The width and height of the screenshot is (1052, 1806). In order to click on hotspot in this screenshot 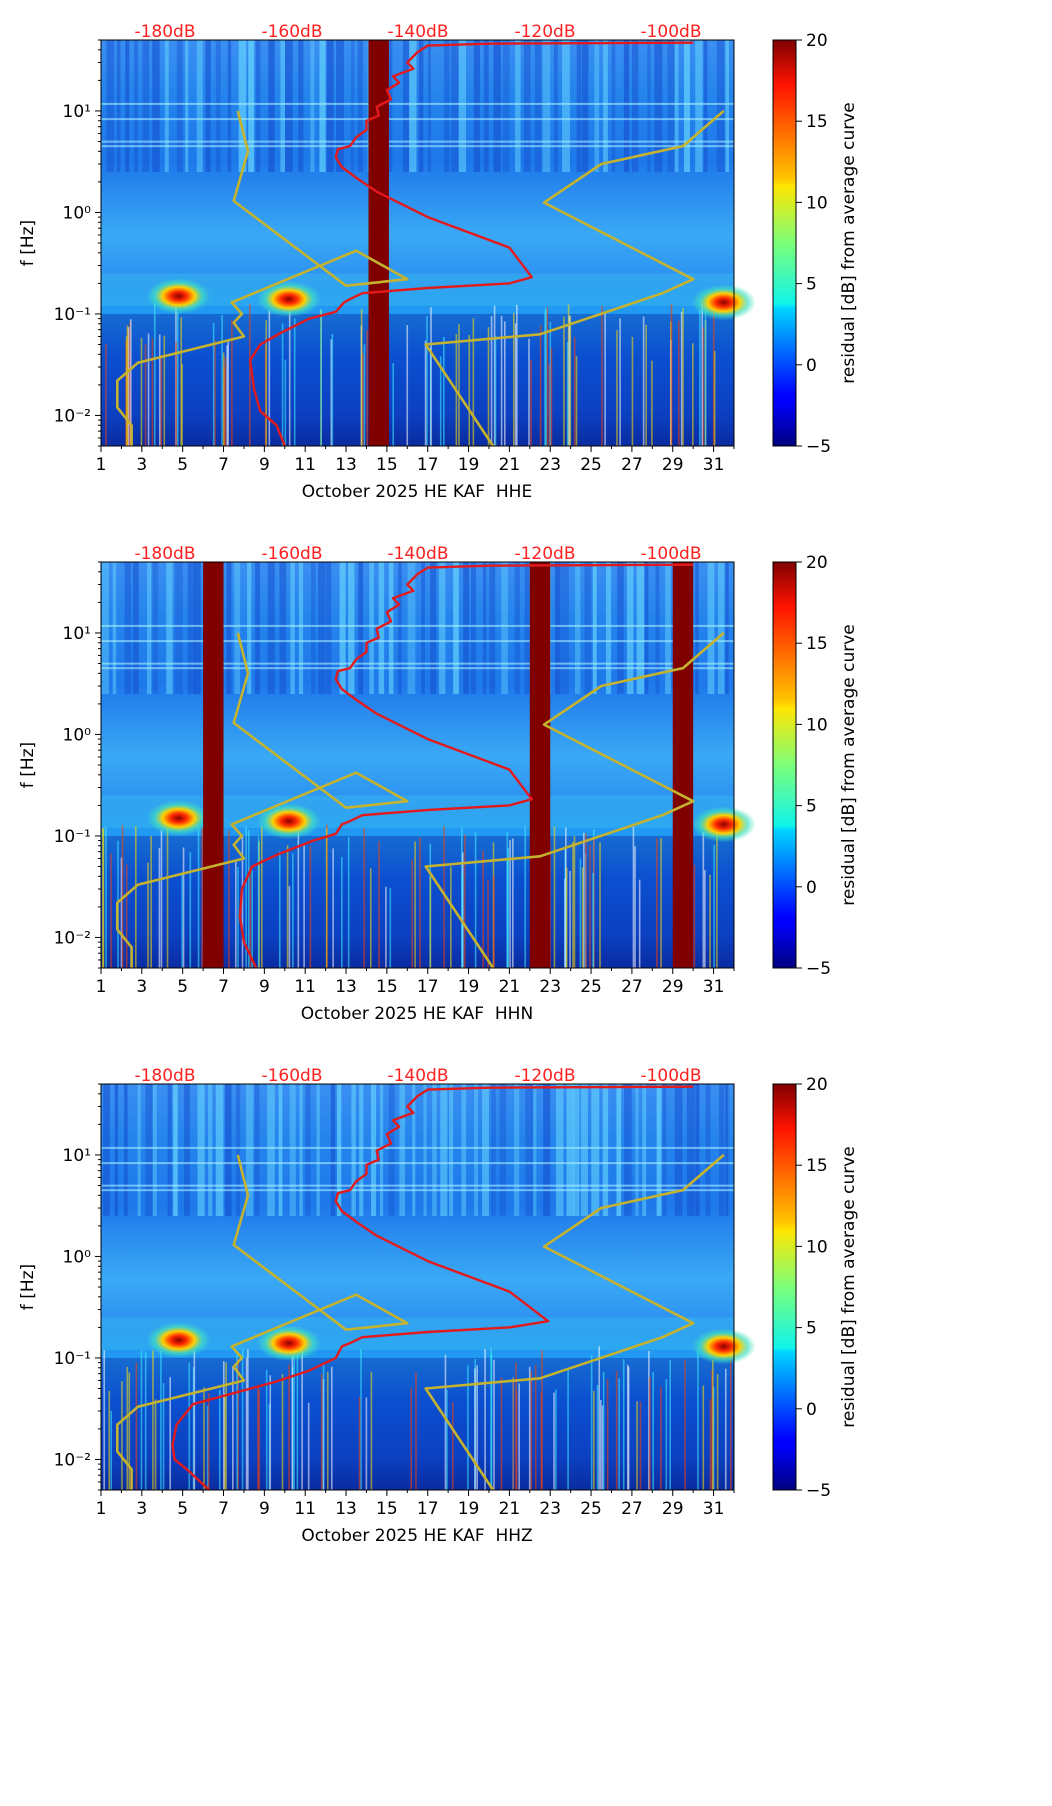, I will do `click(288, 821)`.